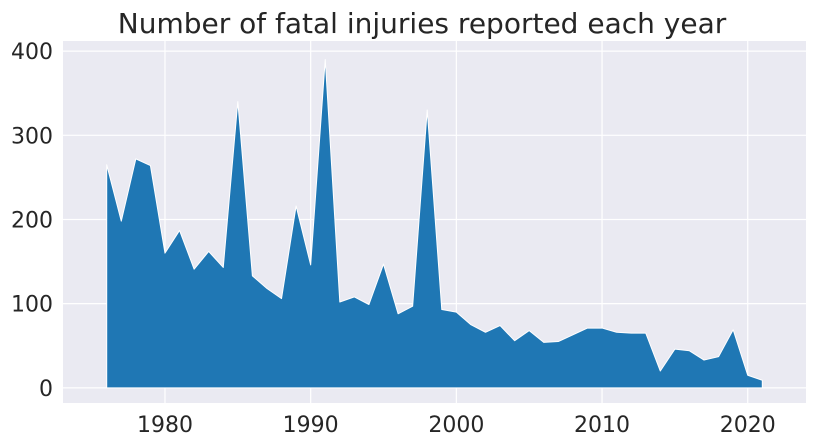 This screenshot has height=444, width=815. I want to click on x-tick-label: 2000, so click(456, 425).